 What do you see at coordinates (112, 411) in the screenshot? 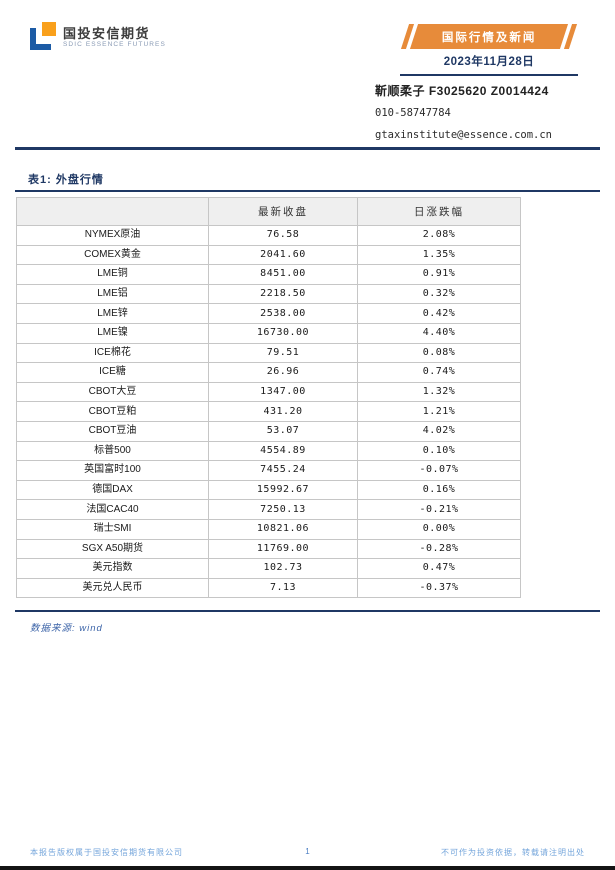
I see `cell-instrument: CBOT豆粕` at bounding box center [112, 411].